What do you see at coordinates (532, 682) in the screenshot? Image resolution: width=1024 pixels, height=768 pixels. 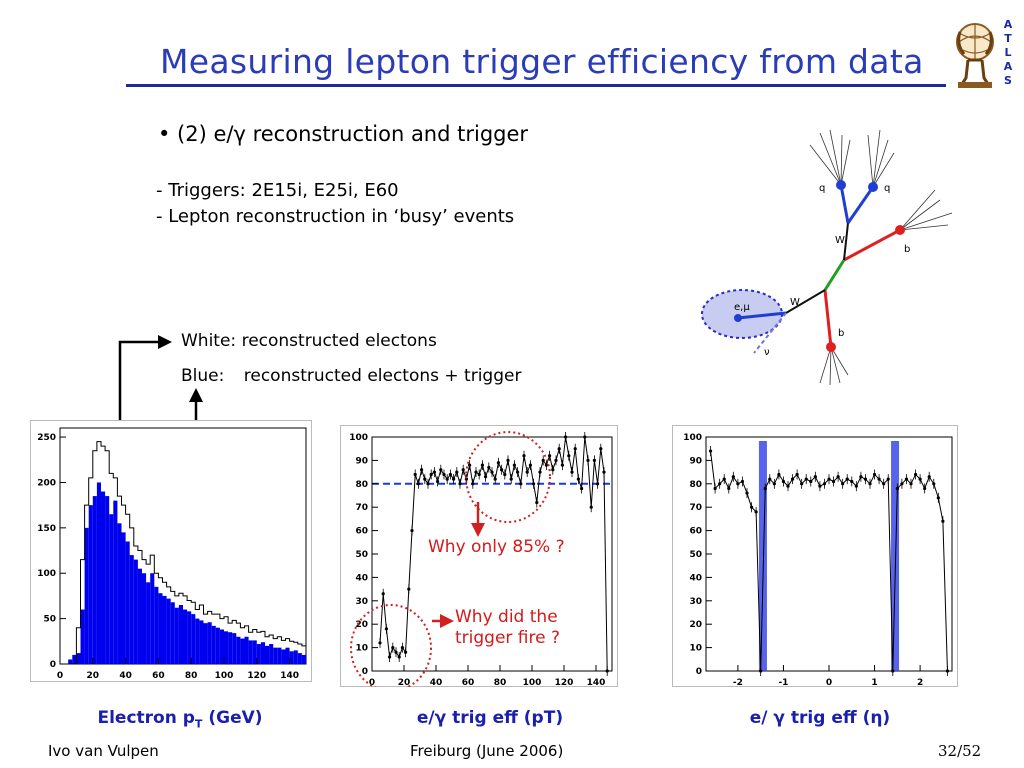 I see `x-tick-label: 100` at bounding box center [532, 682].